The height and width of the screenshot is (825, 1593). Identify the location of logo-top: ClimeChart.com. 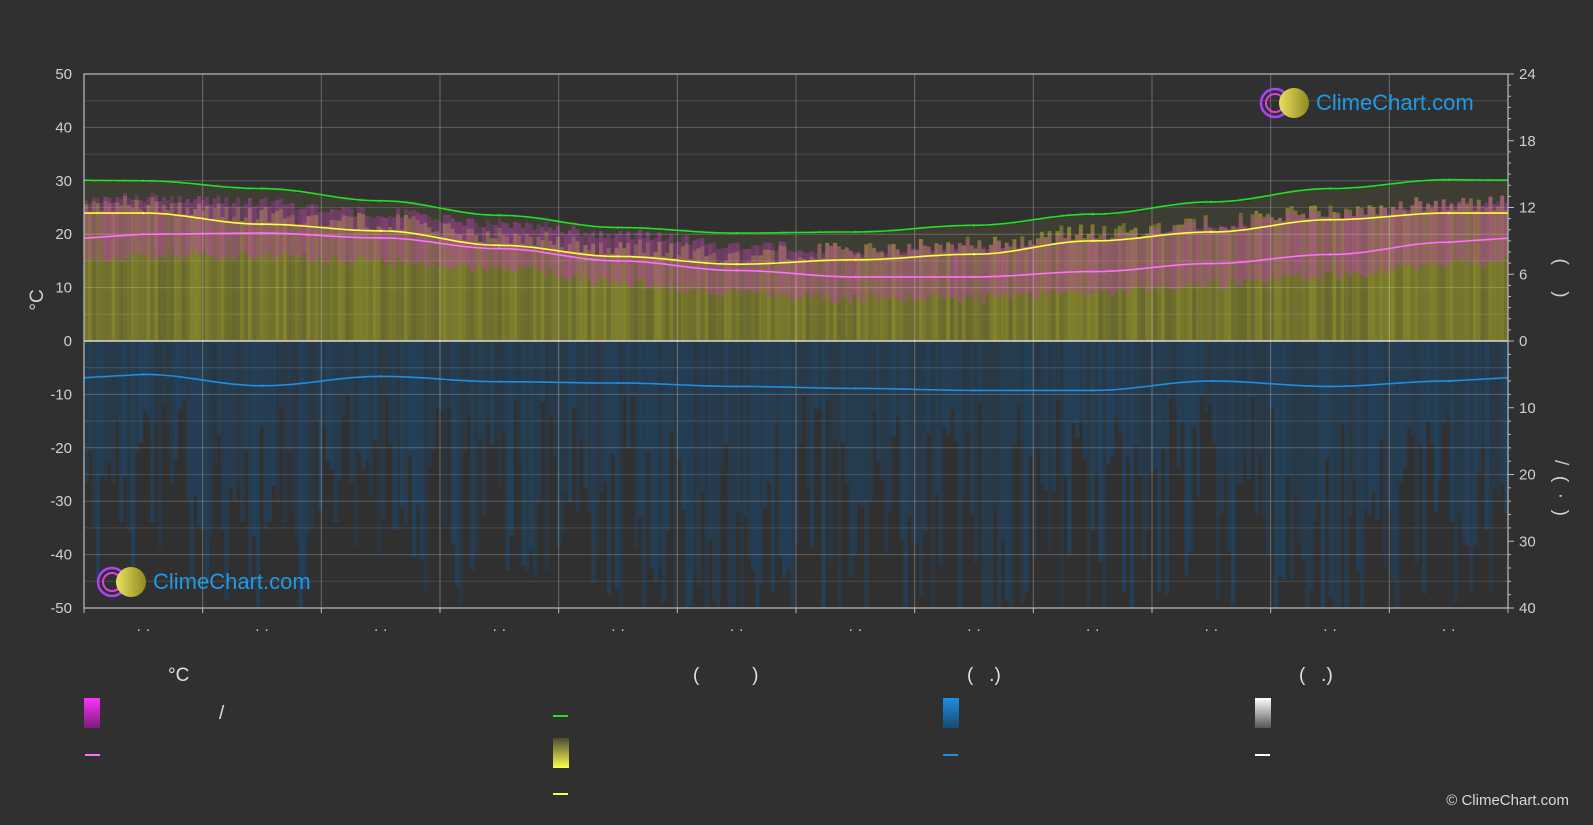
(1366, 103).